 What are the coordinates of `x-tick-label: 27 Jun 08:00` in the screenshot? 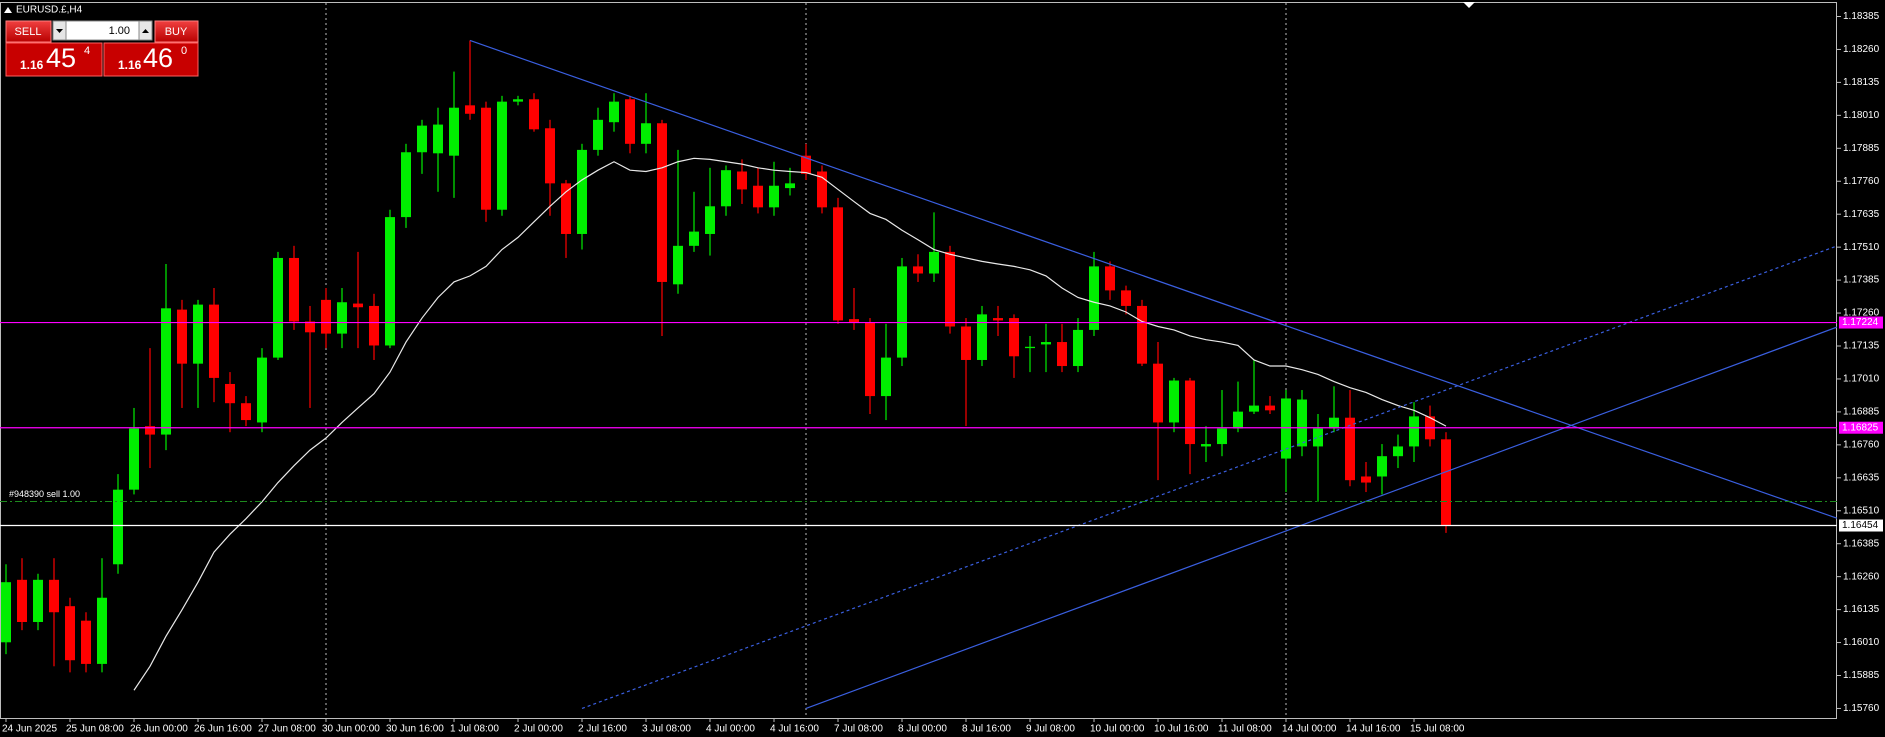 It's located at (287, 729).